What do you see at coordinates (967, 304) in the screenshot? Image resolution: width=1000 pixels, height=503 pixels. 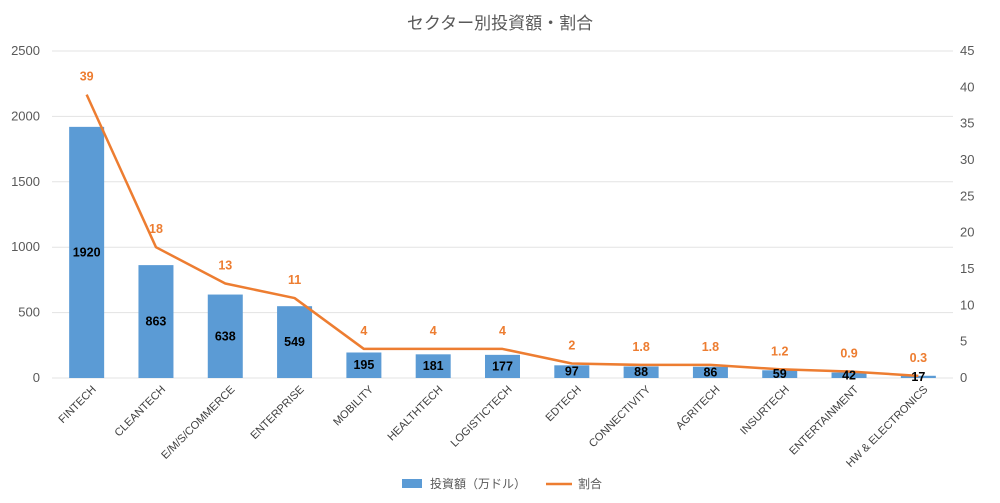 I see `y-right-tick-label: 10` at bounding box center [967, 304].